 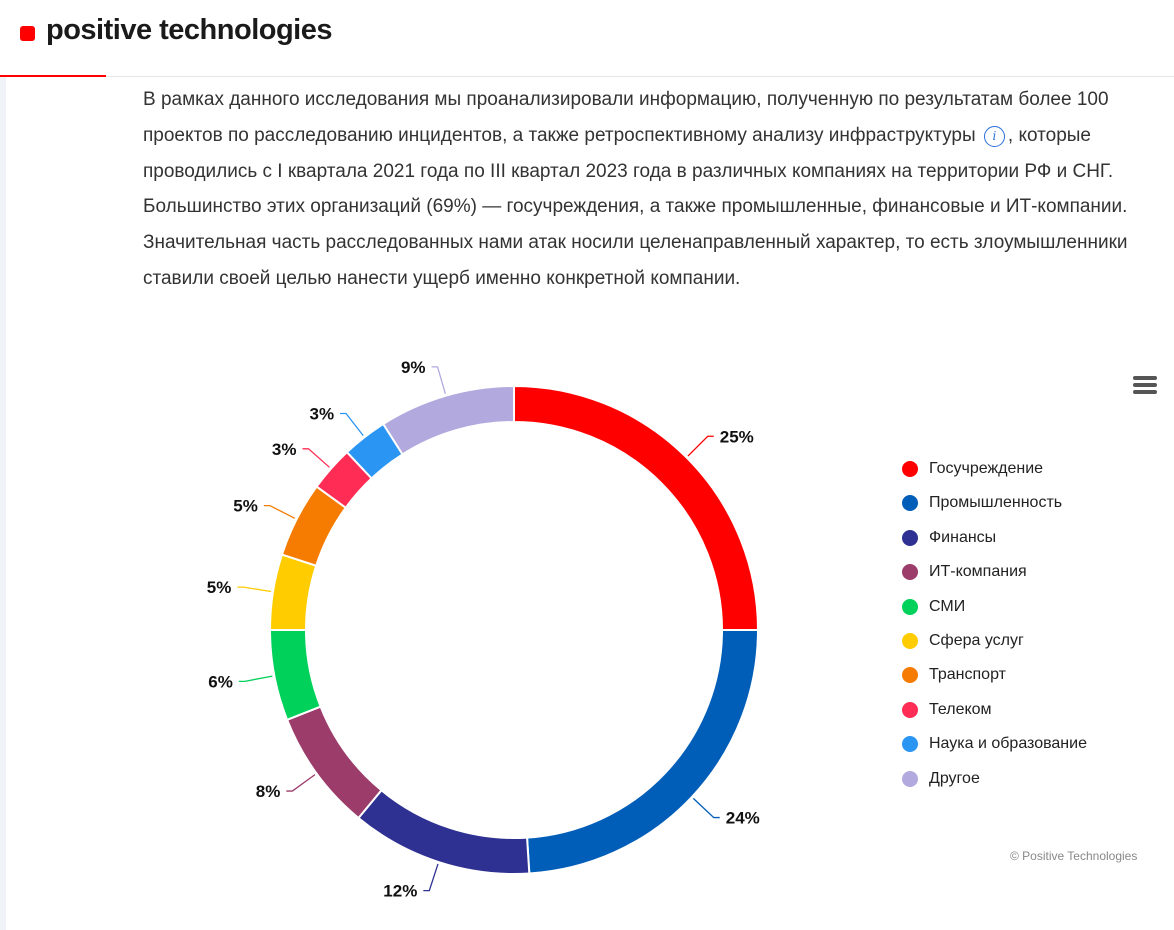 I want to click on legend-item: Транспорт, so click(x=994, y=682).